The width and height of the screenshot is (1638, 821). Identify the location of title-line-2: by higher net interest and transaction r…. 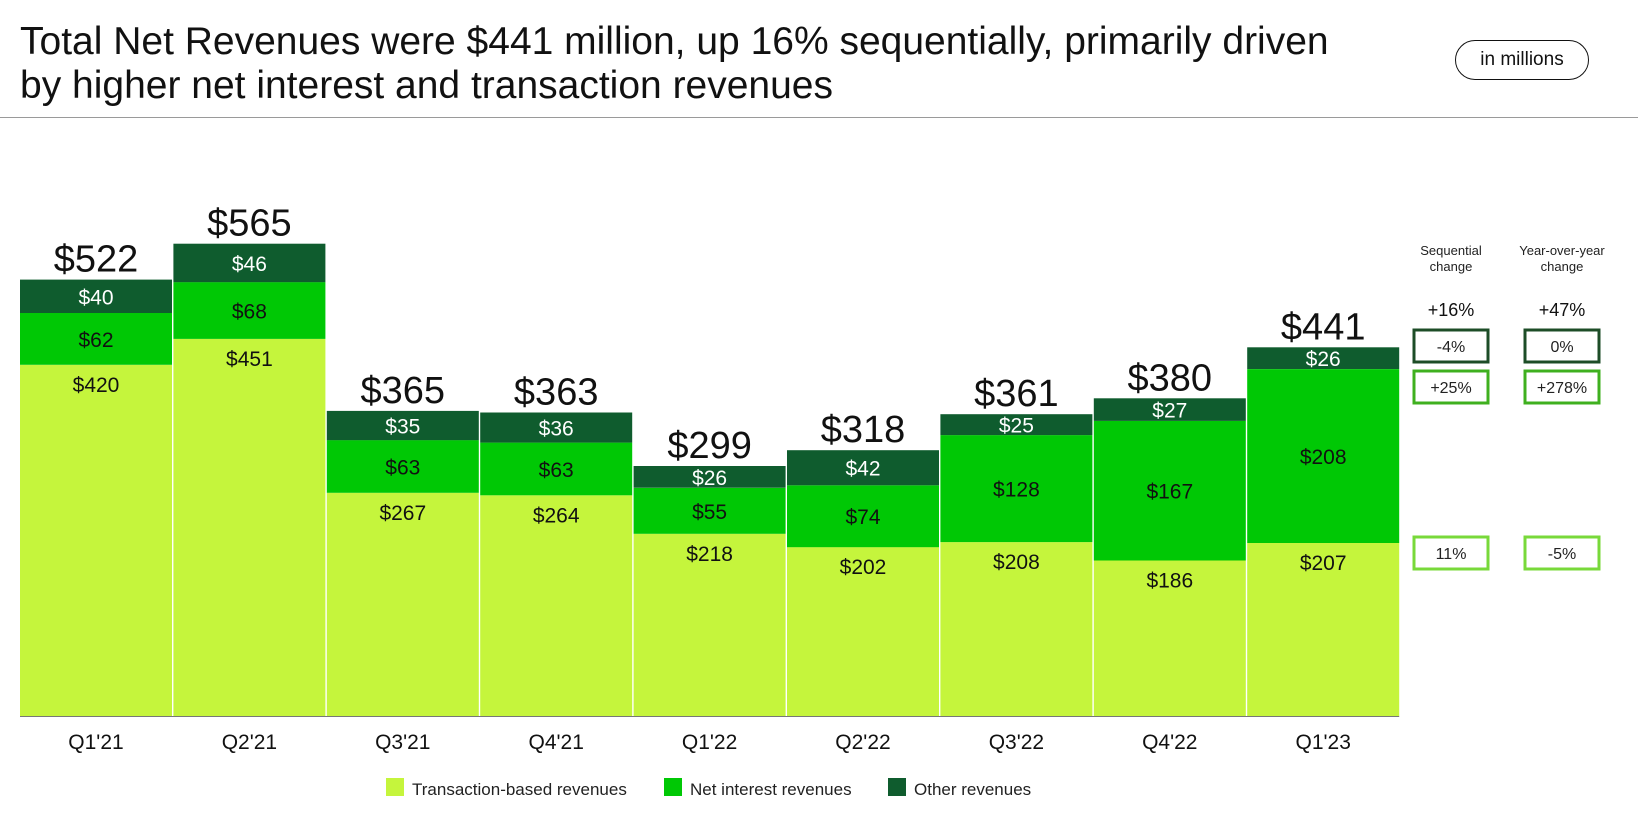
(427, 85).